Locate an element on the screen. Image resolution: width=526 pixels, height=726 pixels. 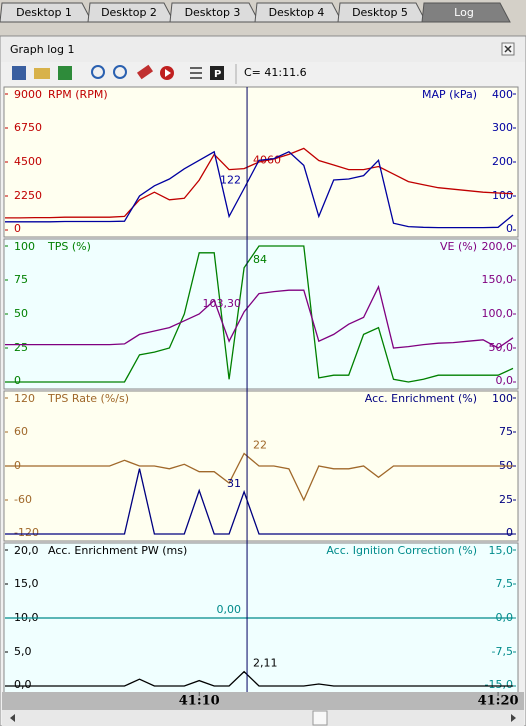
y-tick-label: 2250 is located at coordinates (28, 195).